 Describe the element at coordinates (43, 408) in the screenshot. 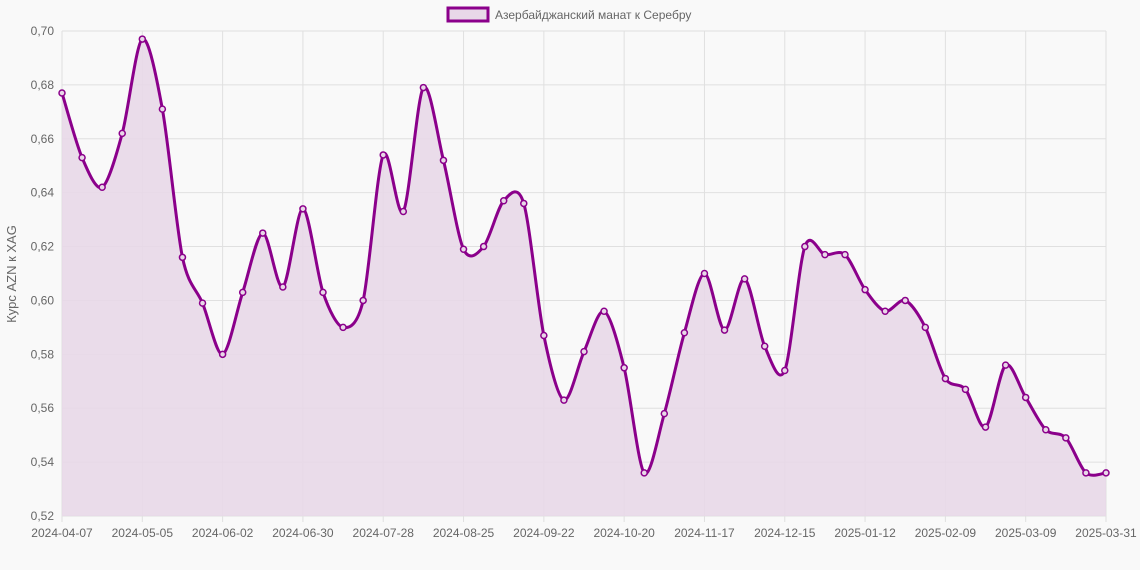

I see `y-tick-label: 0,56` at that location.